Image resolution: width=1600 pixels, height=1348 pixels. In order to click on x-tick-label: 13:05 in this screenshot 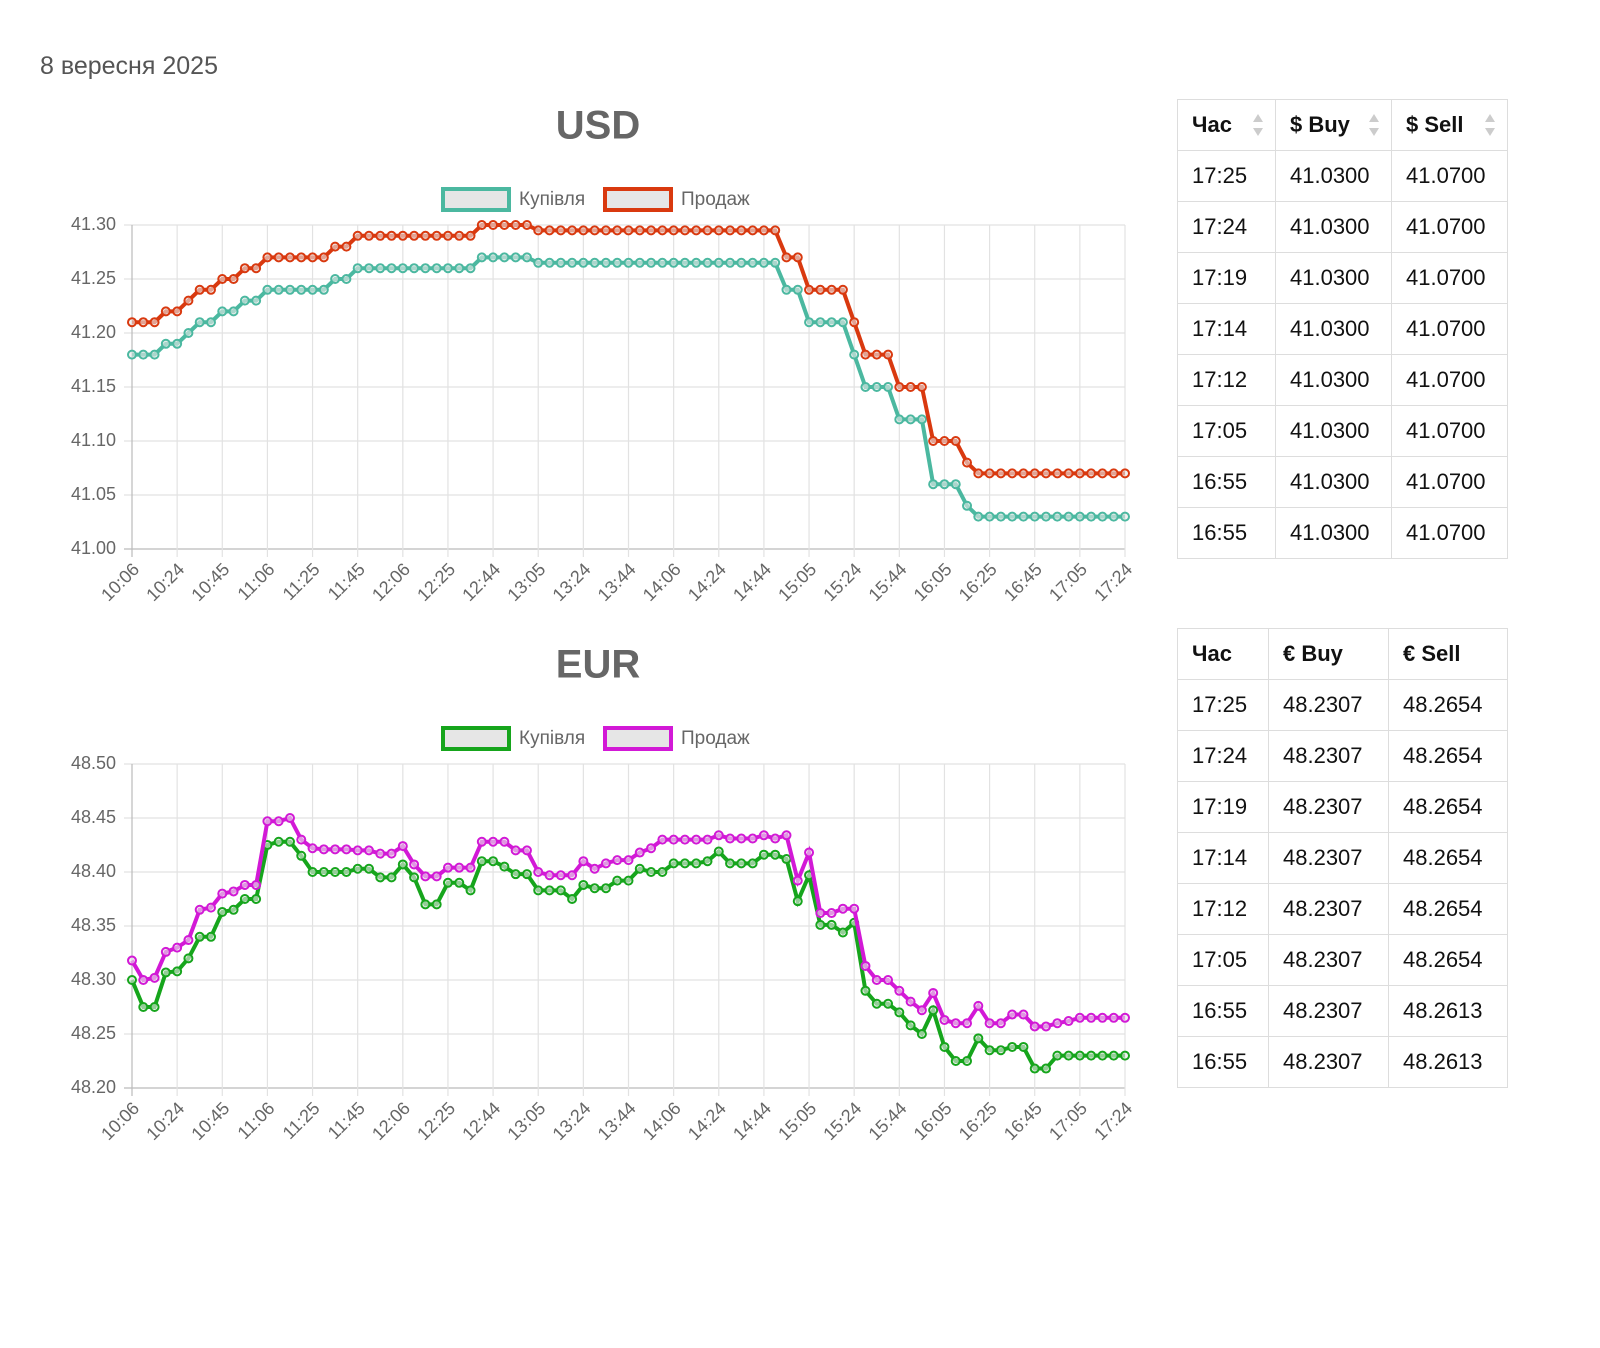, I will do `click(526, 1121)`.